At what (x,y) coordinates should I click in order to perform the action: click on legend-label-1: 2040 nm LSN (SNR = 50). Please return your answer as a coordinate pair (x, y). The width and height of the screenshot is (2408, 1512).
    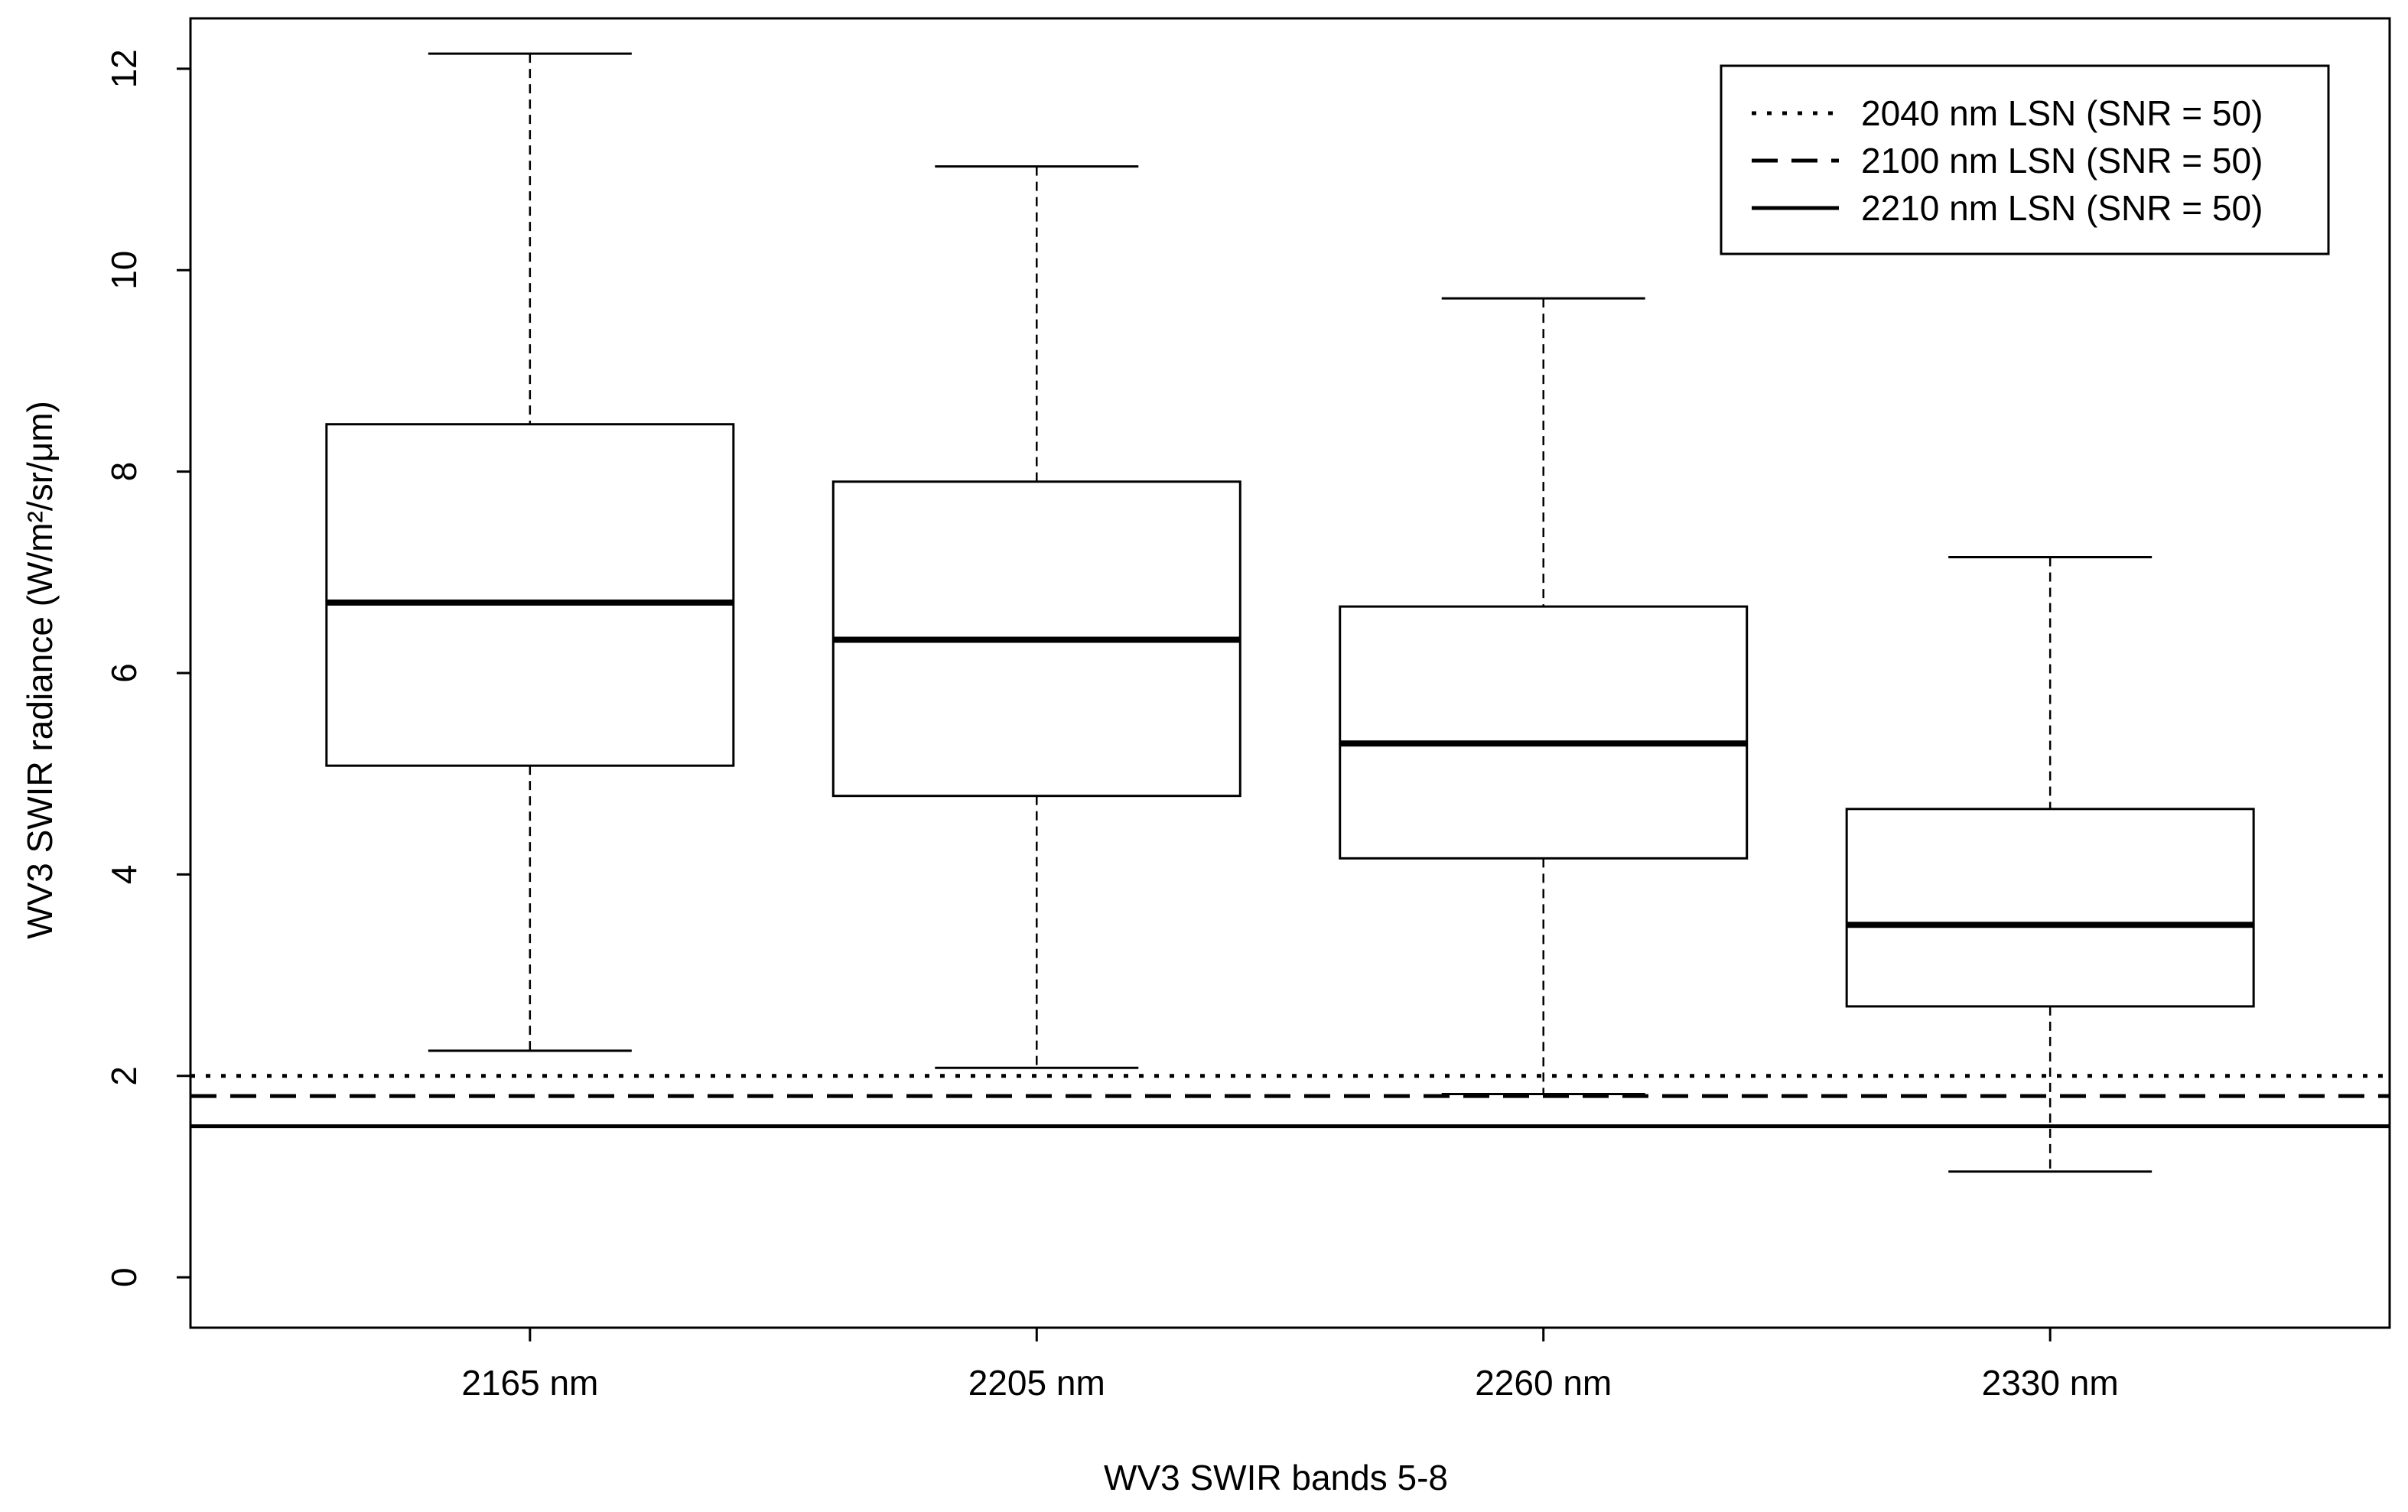
    Looking at the image, I should click on (2062, 113).